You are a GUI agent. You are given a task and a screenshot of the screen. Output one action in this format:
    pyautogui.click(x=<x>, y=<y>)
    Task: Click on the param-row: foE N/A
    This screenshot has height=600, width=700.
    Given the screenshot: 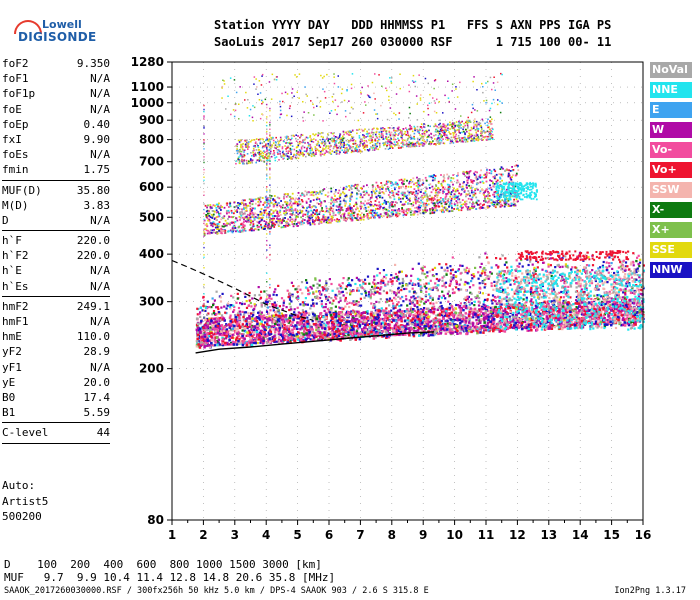 What is the action you would take?
    pyautogui.click(x=56, y=109)
    